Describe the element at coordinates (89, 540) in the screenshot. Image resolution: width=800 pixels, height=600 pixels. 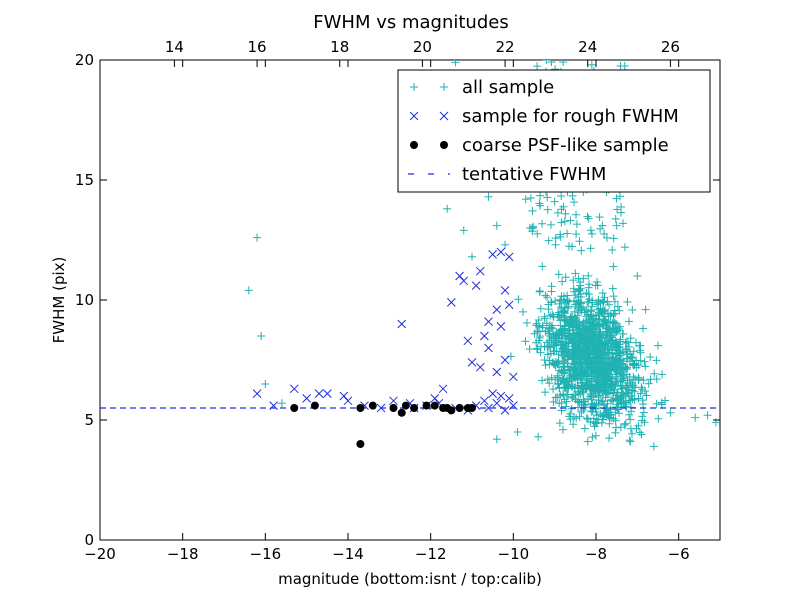
I see `y-tick-label: 0` at that location.